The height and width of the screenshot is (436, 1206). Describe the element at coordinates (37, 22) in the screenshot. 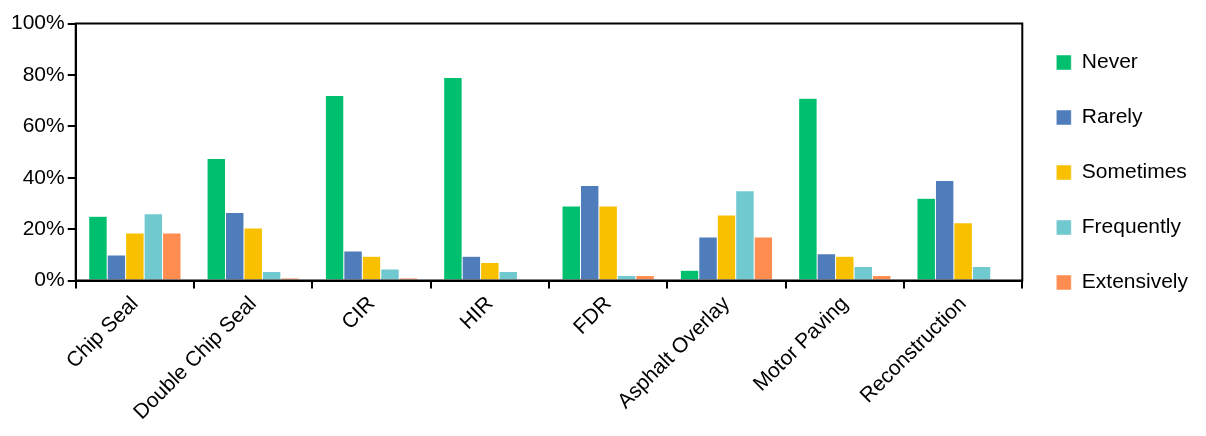

I see `y-tick-label: 100%` at that location.